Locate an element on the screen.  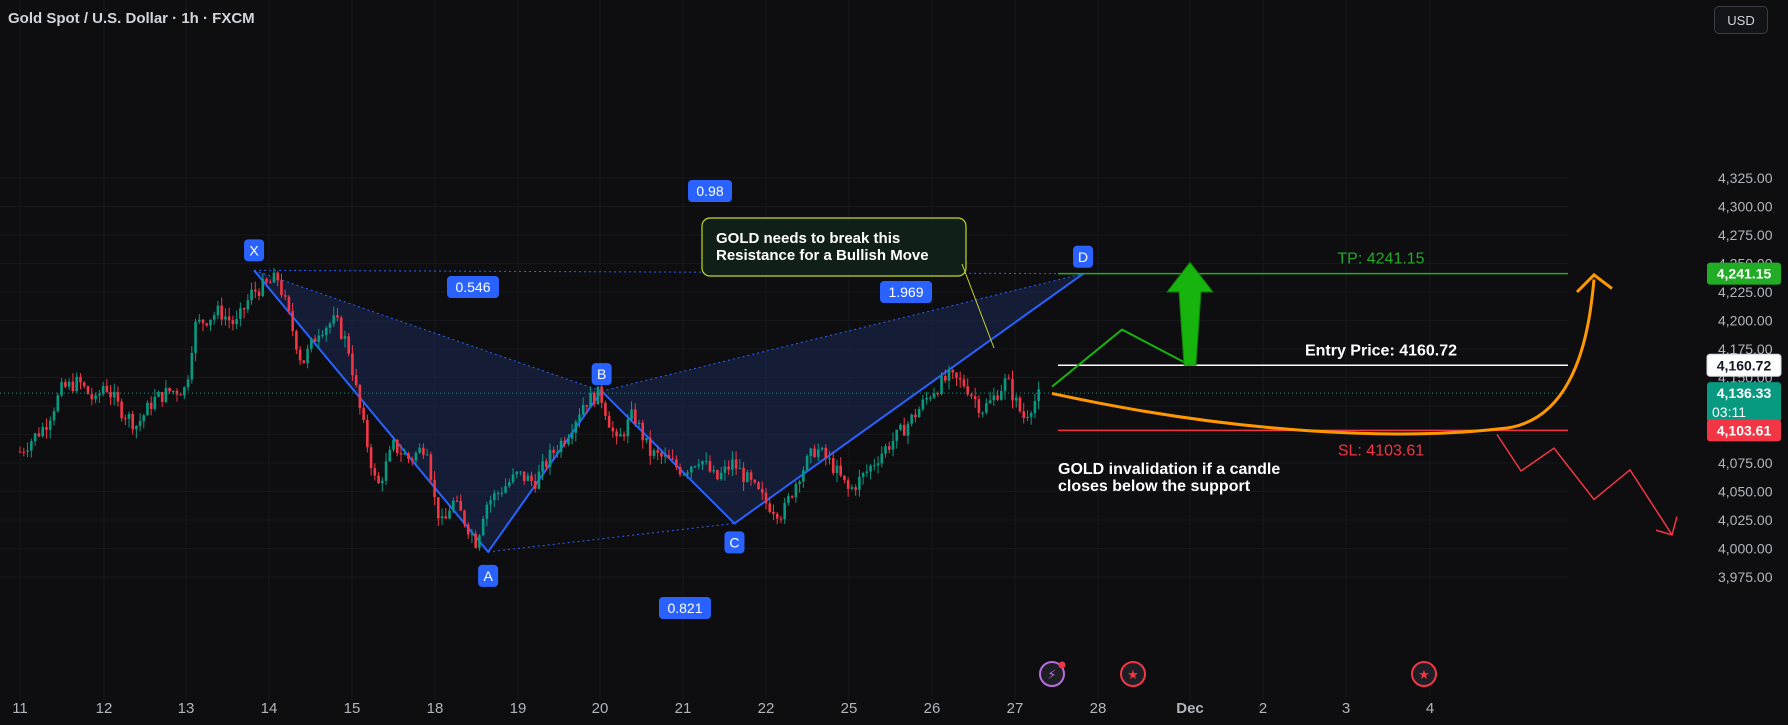
event-icons: ⚡ ★ ★ is located at coordinates (1238, 674).